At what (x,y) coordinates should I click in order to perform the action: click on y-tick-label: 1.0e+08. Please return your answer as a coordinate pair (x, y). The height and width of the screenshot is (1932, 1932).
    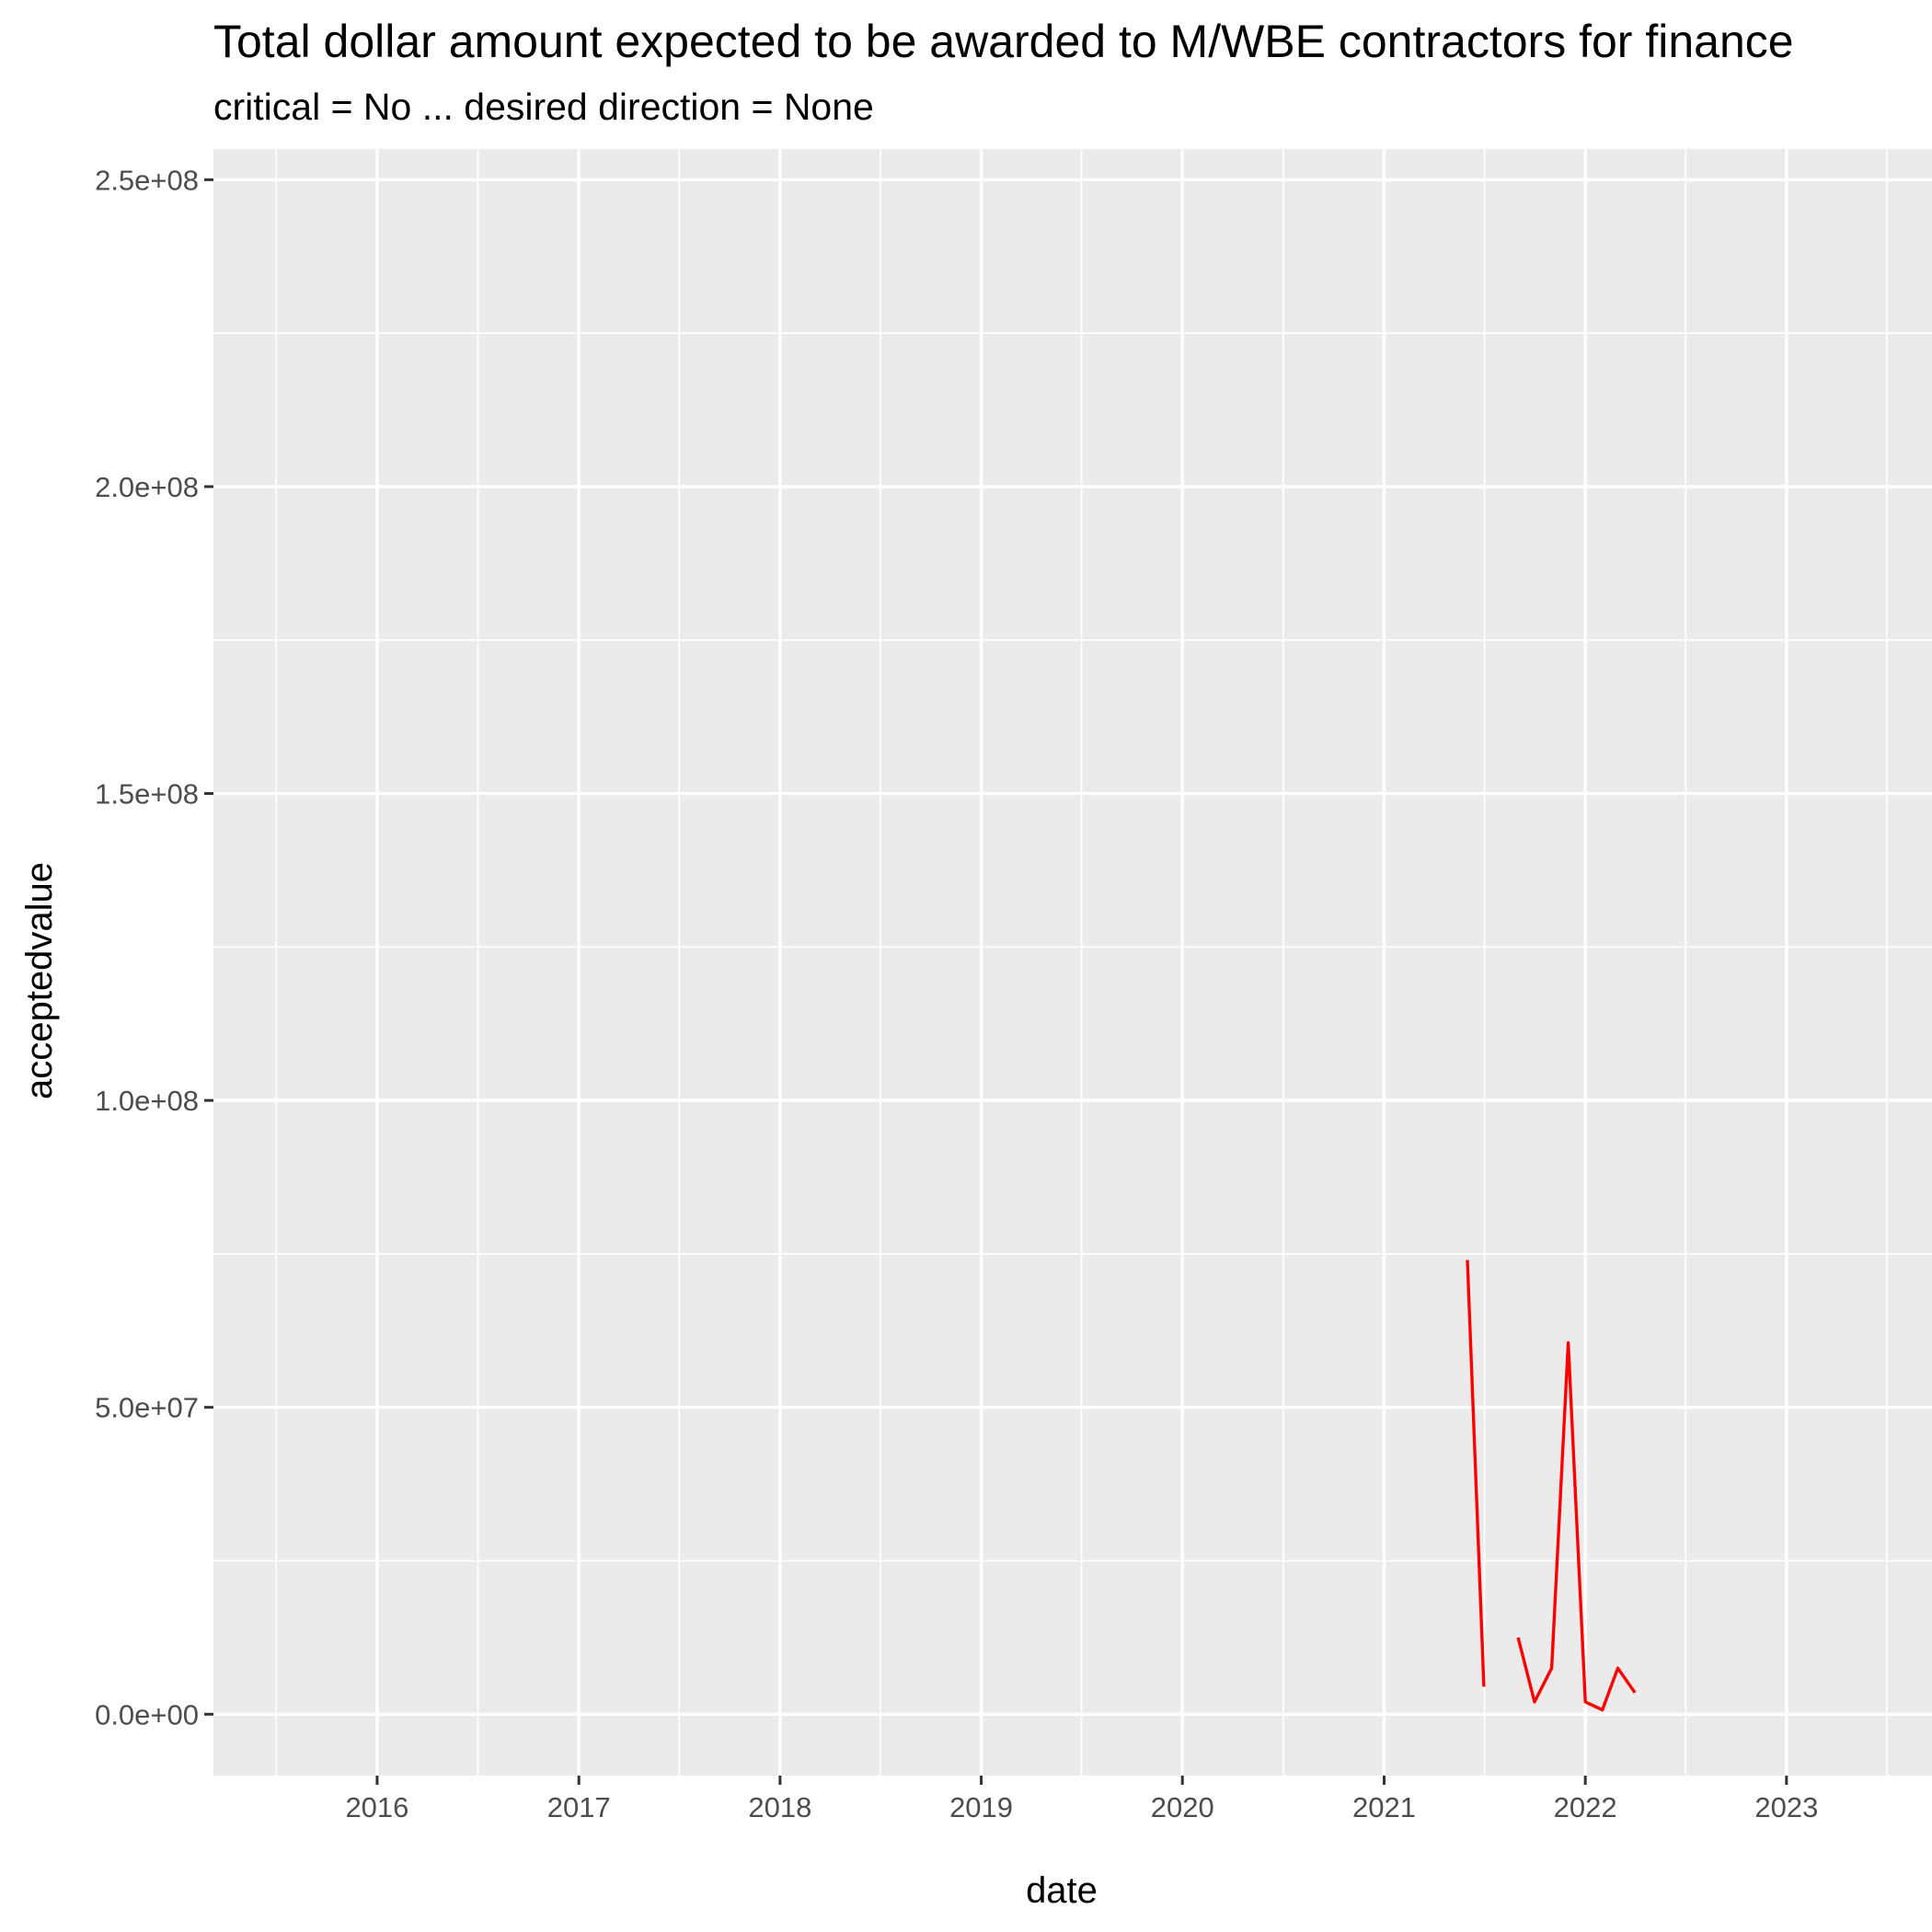
    Looking at the image, I should click on (147, 1101).